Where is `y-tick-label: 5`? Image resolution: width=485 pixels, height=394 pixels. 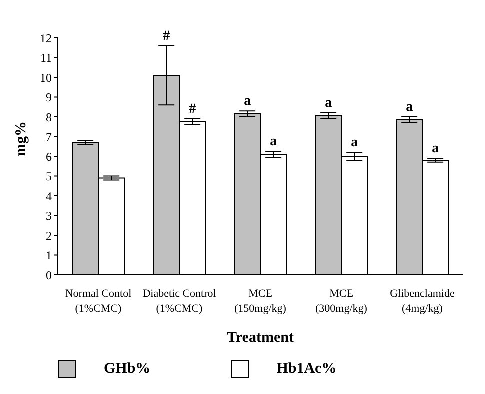
y-tick-label: 5 is located at coordinates (49, 177).